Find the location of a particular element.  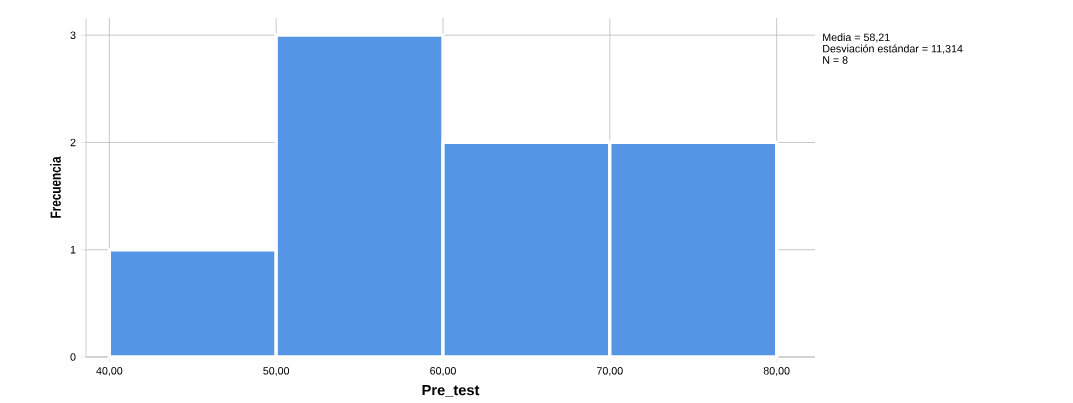

y-tick-label: 0 is located at coordinates (73, 357).